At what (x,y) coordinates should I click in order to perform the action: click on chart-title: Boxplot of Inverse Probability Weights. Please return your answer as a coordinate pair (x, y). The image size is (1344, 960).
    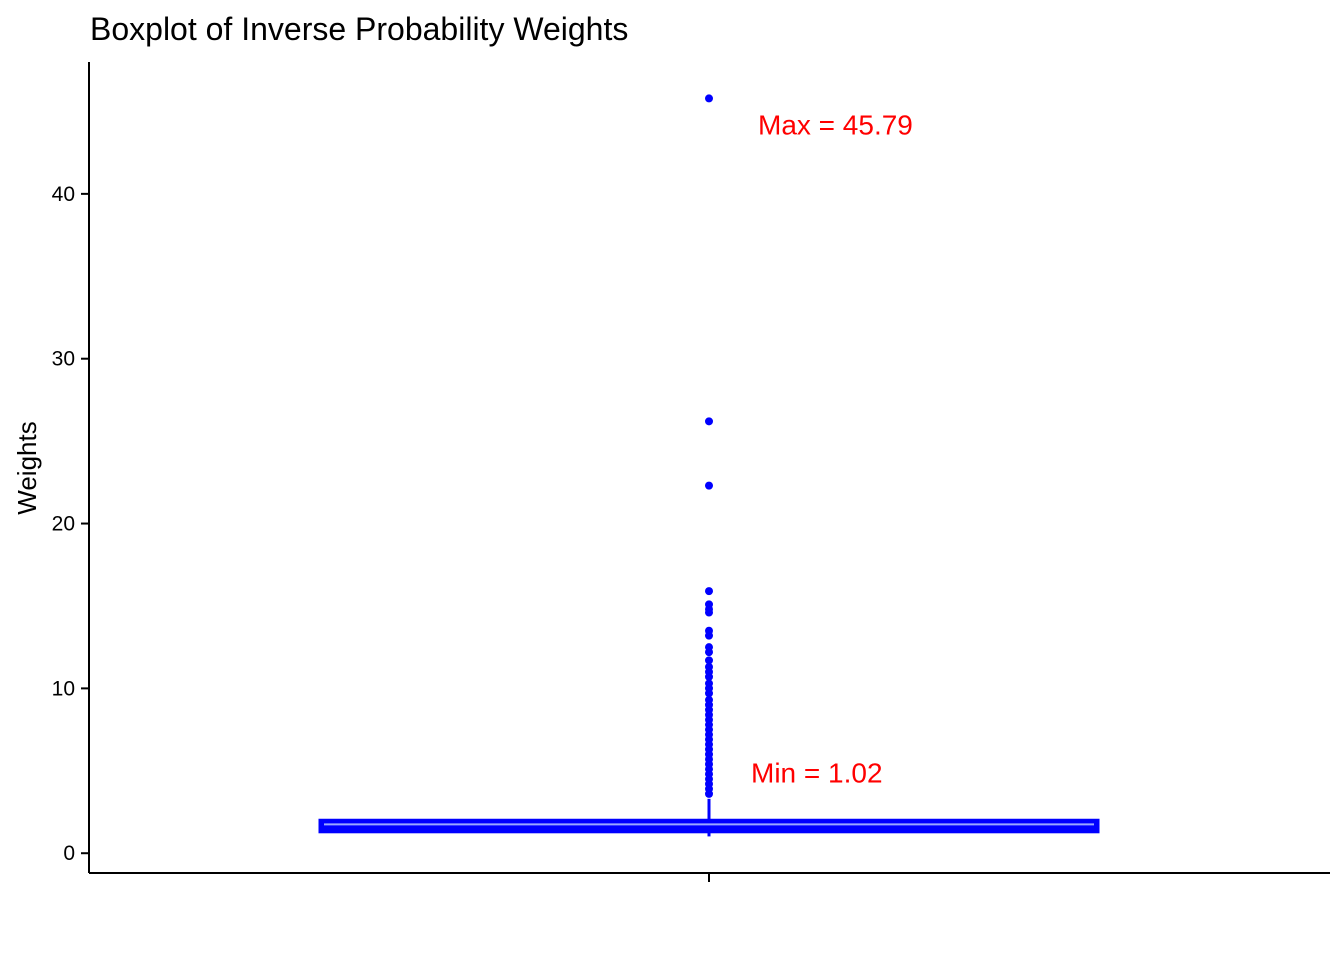
    Looking at the image, I should click on (359, 29).